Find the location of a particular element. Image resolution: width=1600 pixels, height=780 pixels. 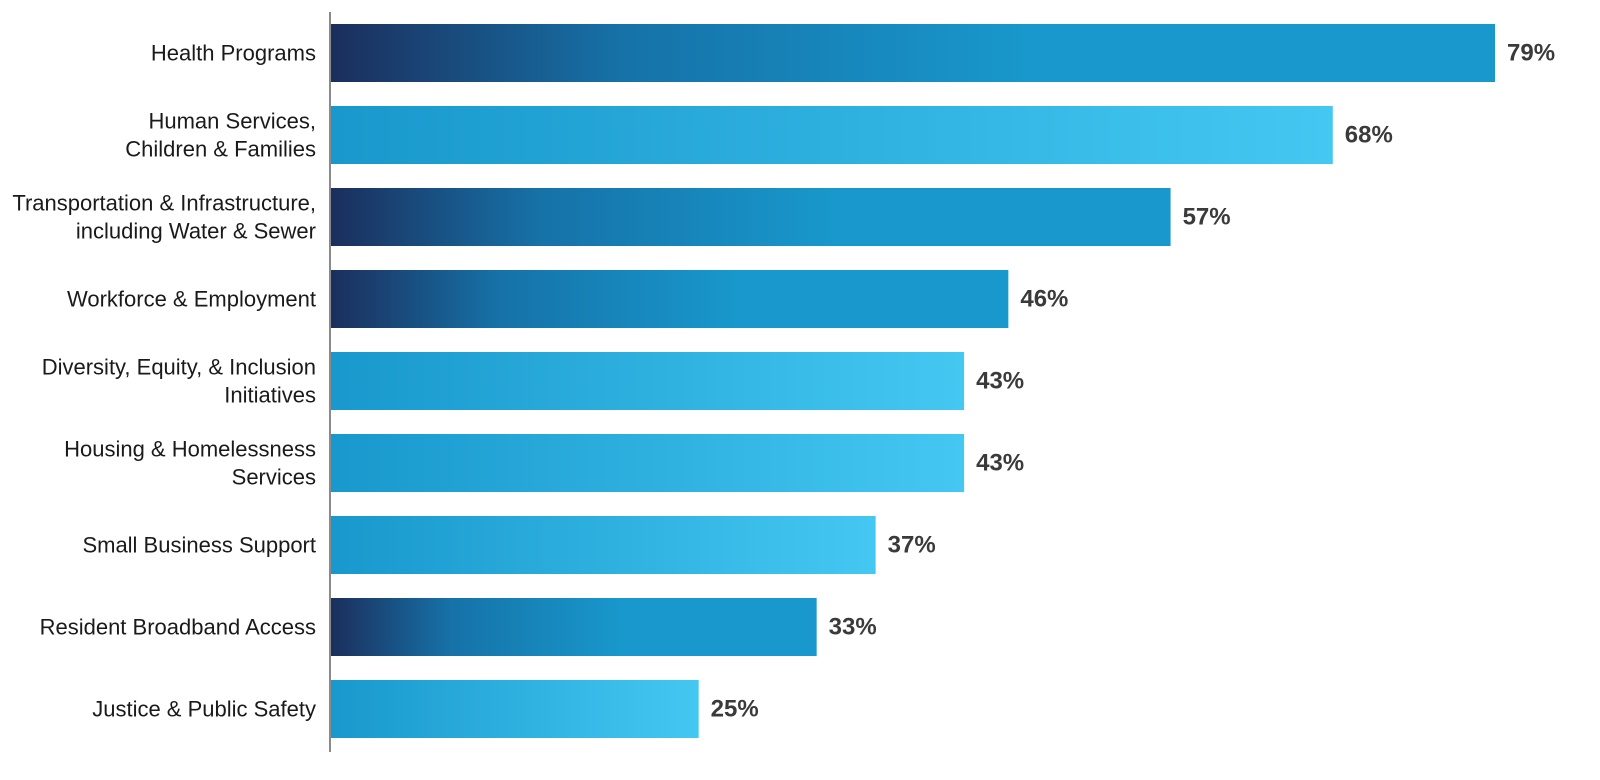

category-label-3-line-2: including Water & Sewer is located at coordinates (196, 231).